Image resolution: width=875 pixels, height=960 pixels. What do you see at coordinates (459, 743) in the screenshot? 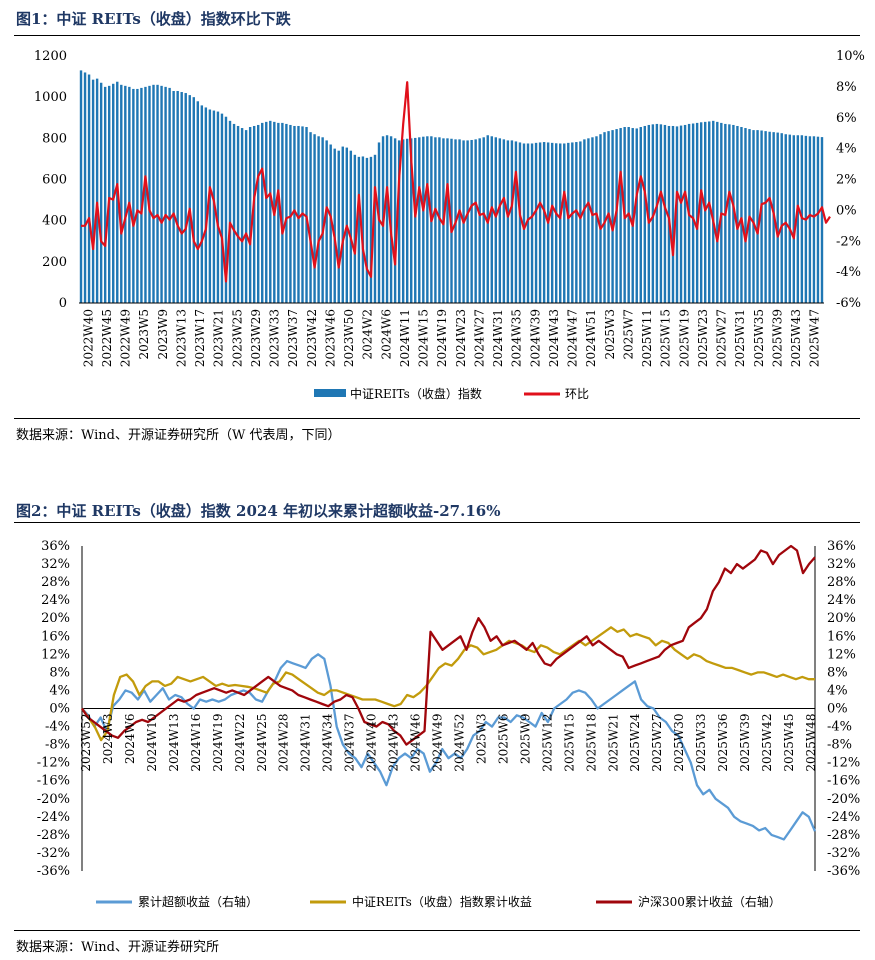
I see `x-tick-label: 2024W52` at bounding box center [459, 743].